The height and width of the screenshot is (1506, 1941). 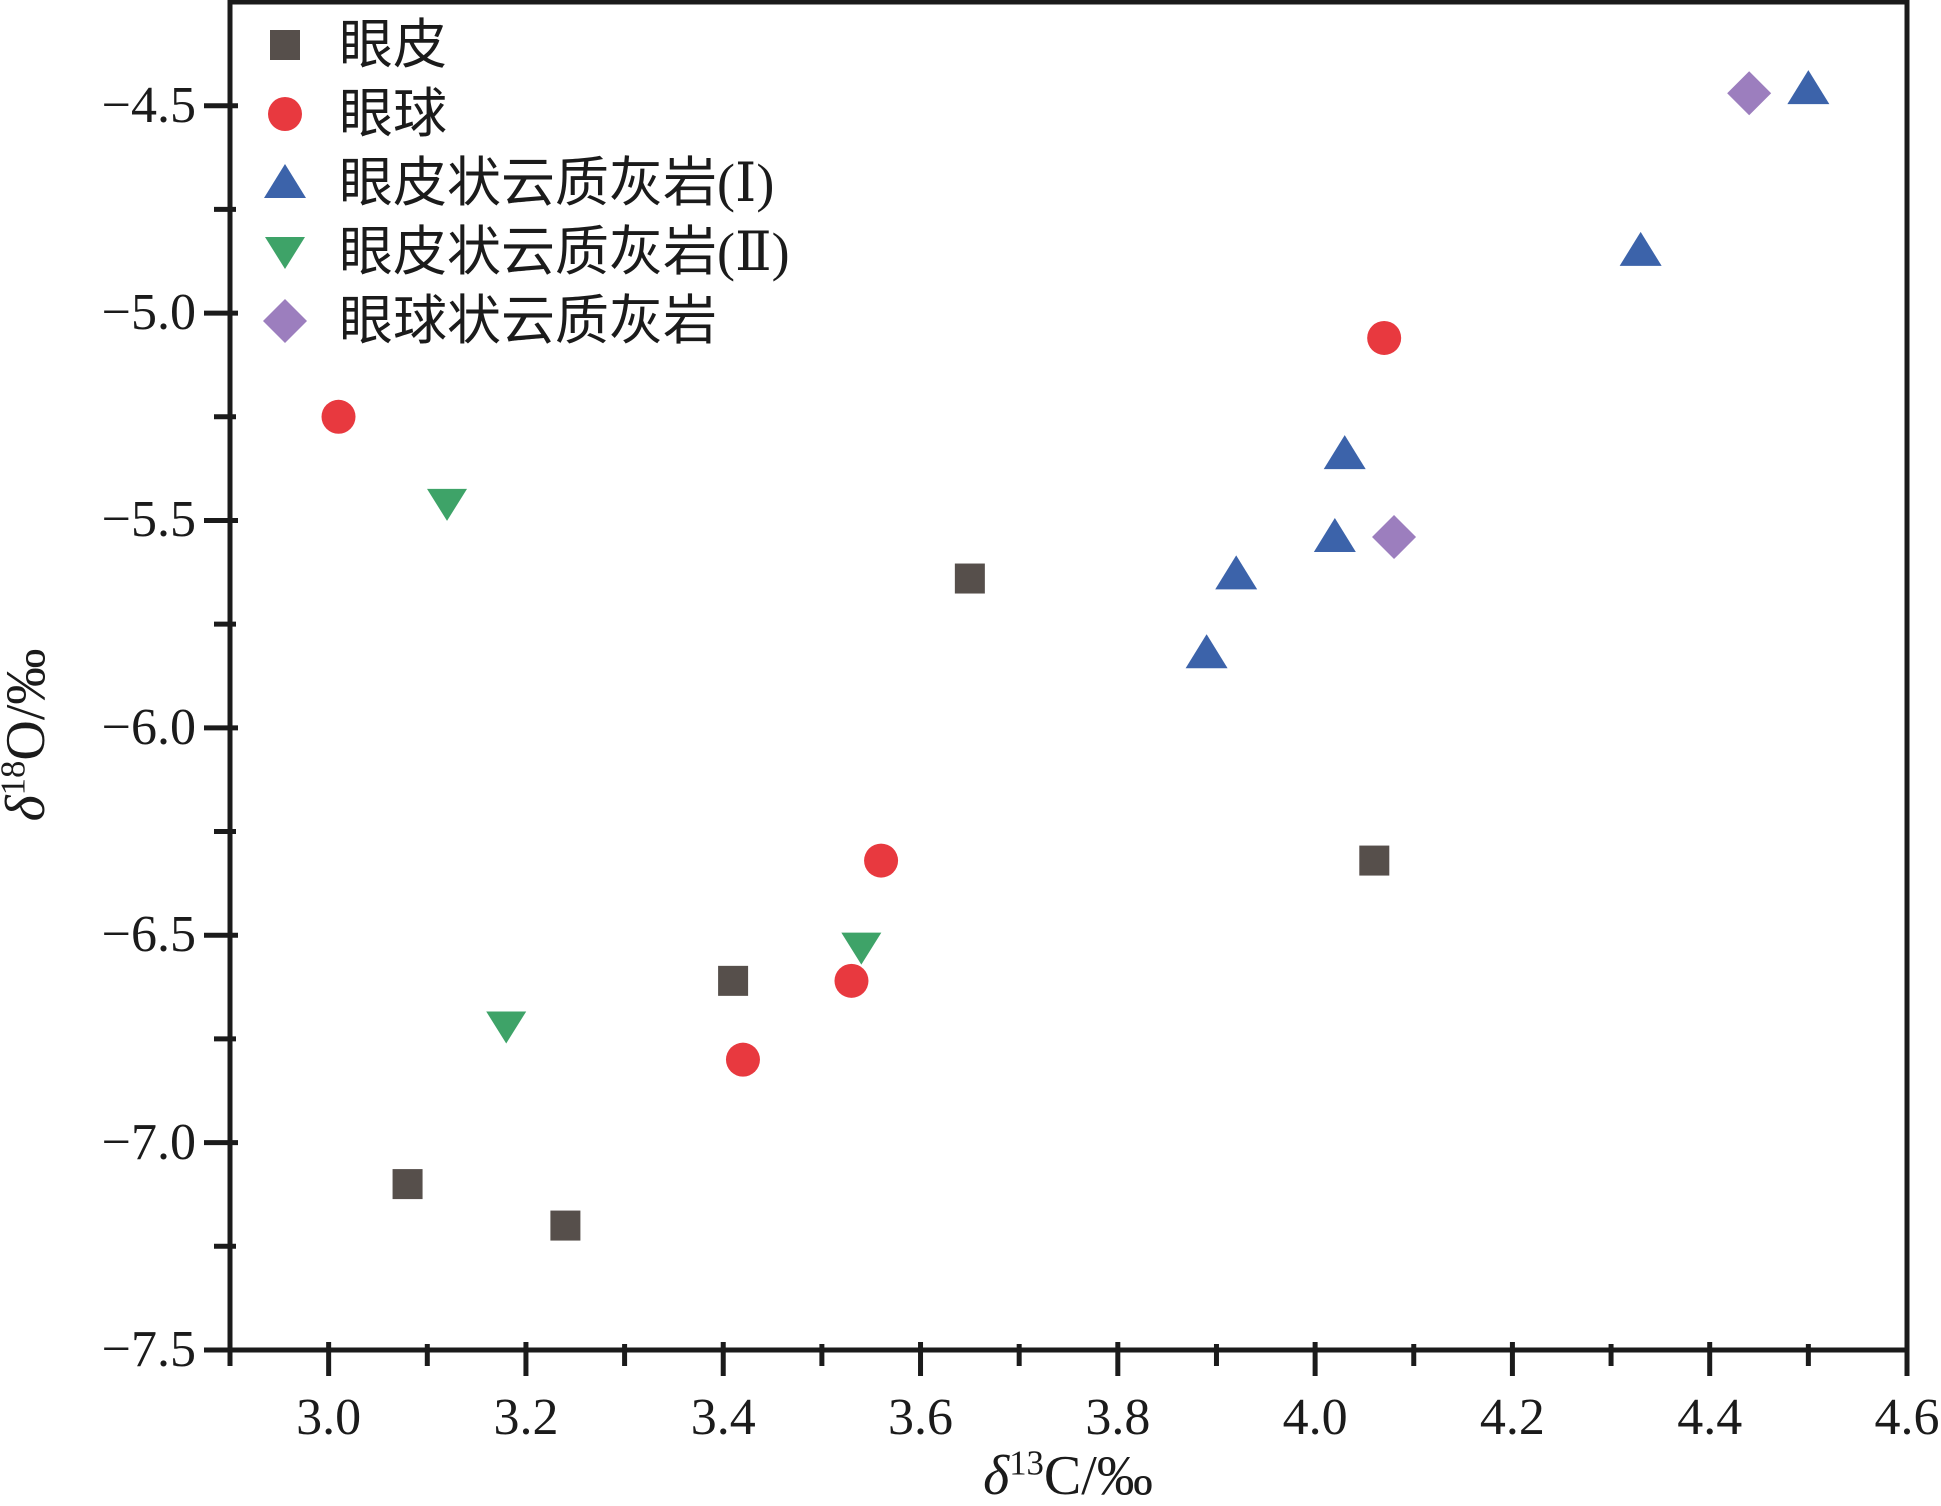 I want to click on legend-item-3: 眼皮状云质灰岩(Ⅰ), so click(x=522, y=182).